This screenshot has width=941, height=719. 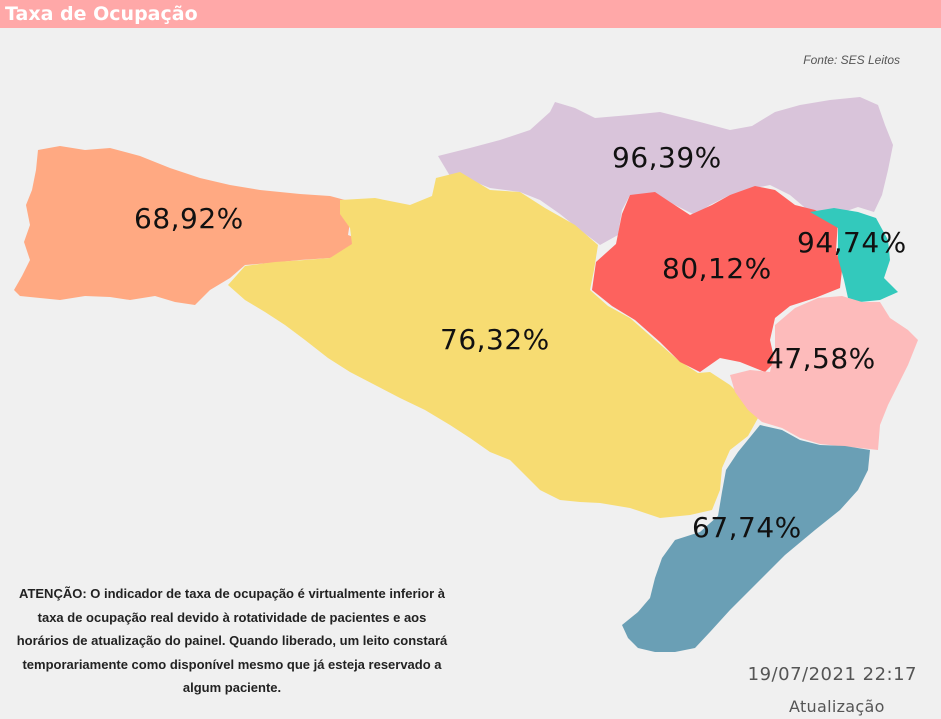 What do you see at coordinates (747, 527) in the screenshot?
I see `region-label-south: 67,74%` at bounding box center [747, 527].